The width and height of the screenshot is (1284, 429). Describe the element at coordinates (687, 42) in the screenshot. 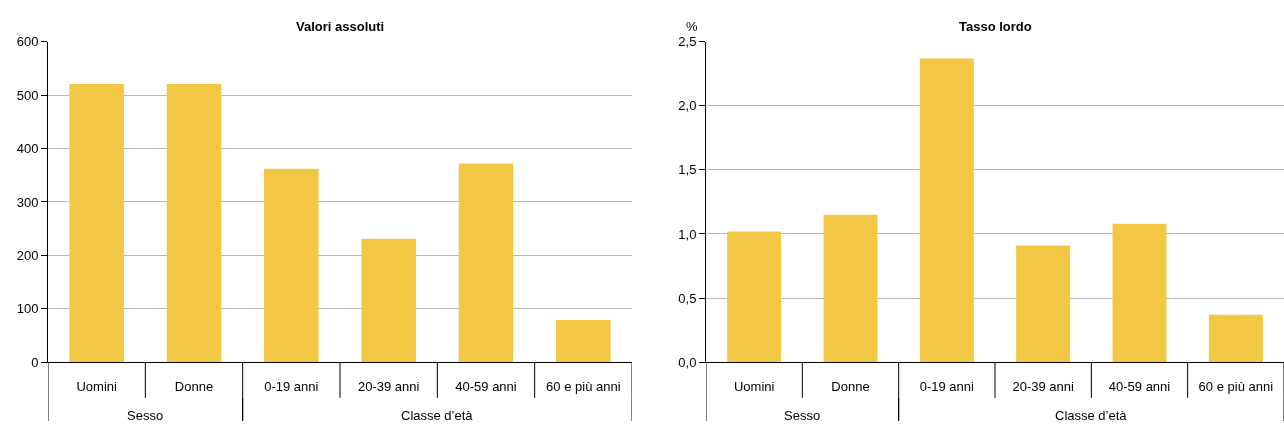

I see `y-tick-label: 2,5` at that location.